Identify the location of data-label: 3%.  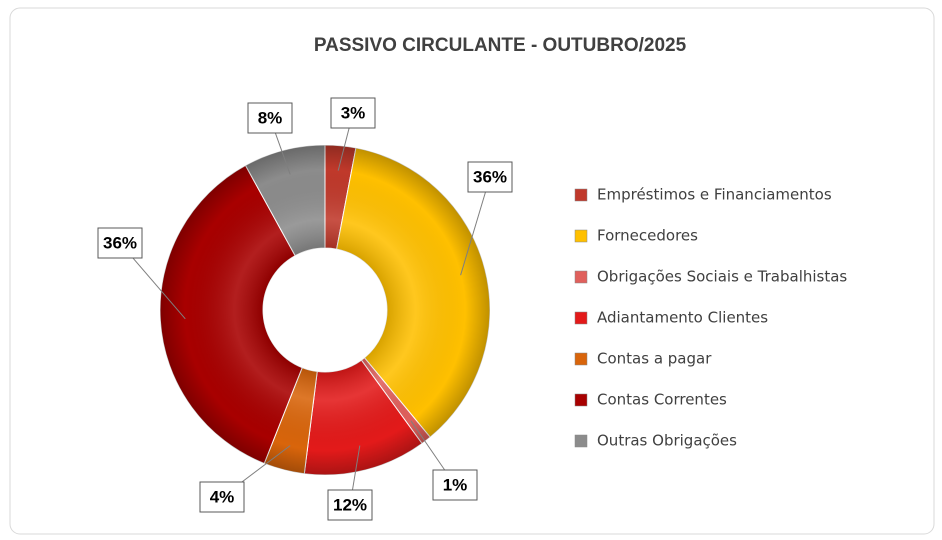
(353, 112).